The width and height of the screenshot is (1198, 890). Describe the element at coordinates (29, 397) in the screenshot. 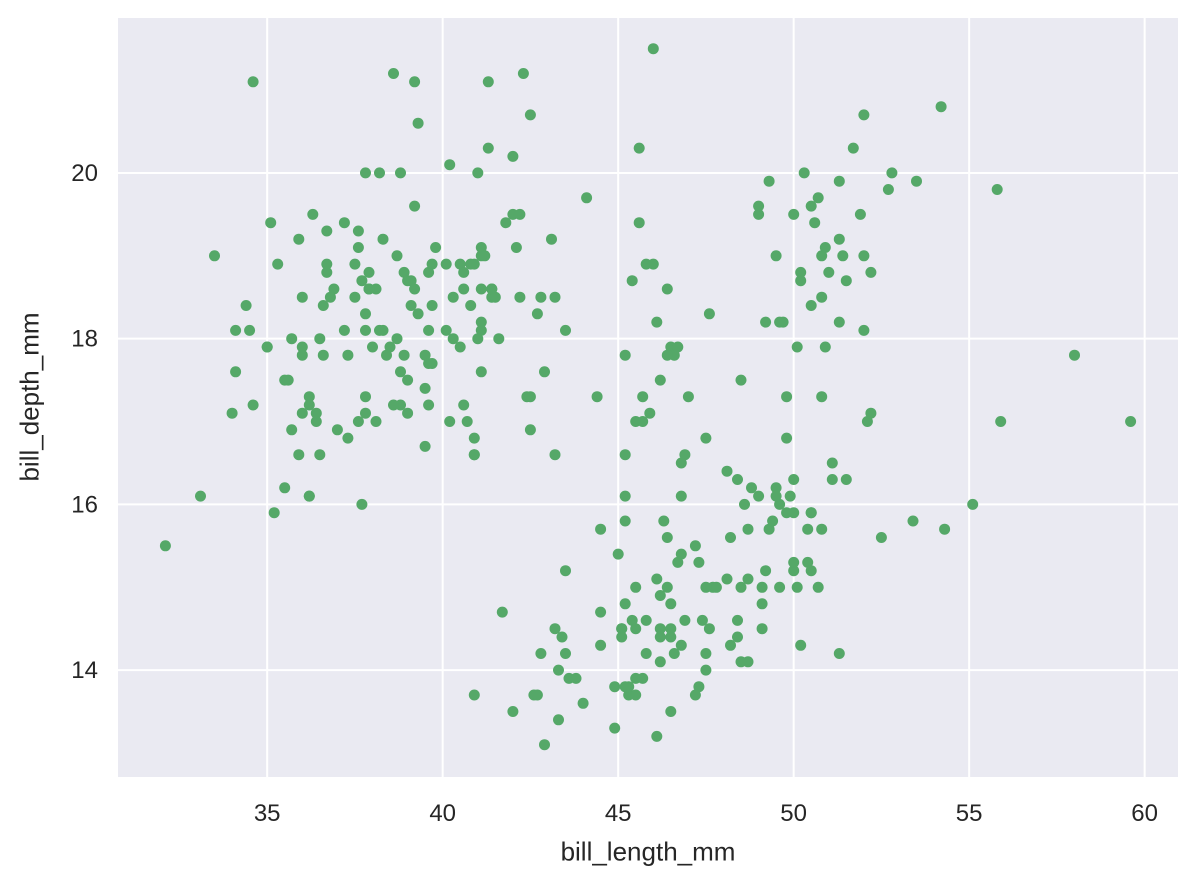

I see `y-axis-label: bill_depth_mm` at that location.